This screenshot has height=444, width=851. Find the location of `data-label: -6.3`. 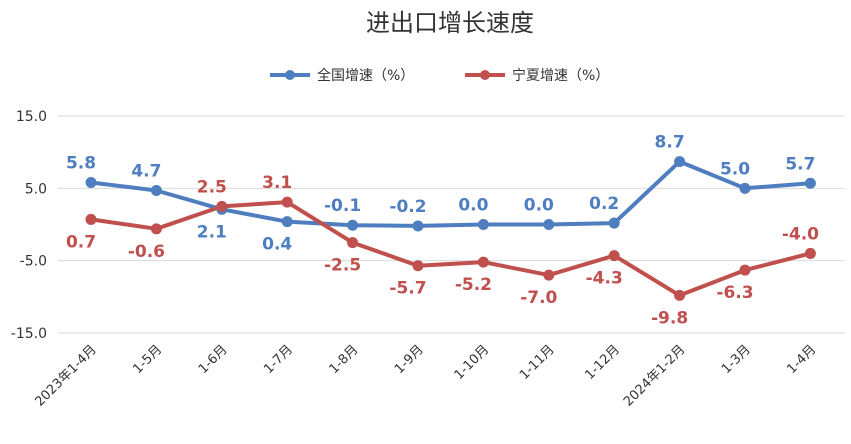

data-label: -6.3 is located at coordinates (734, 293).